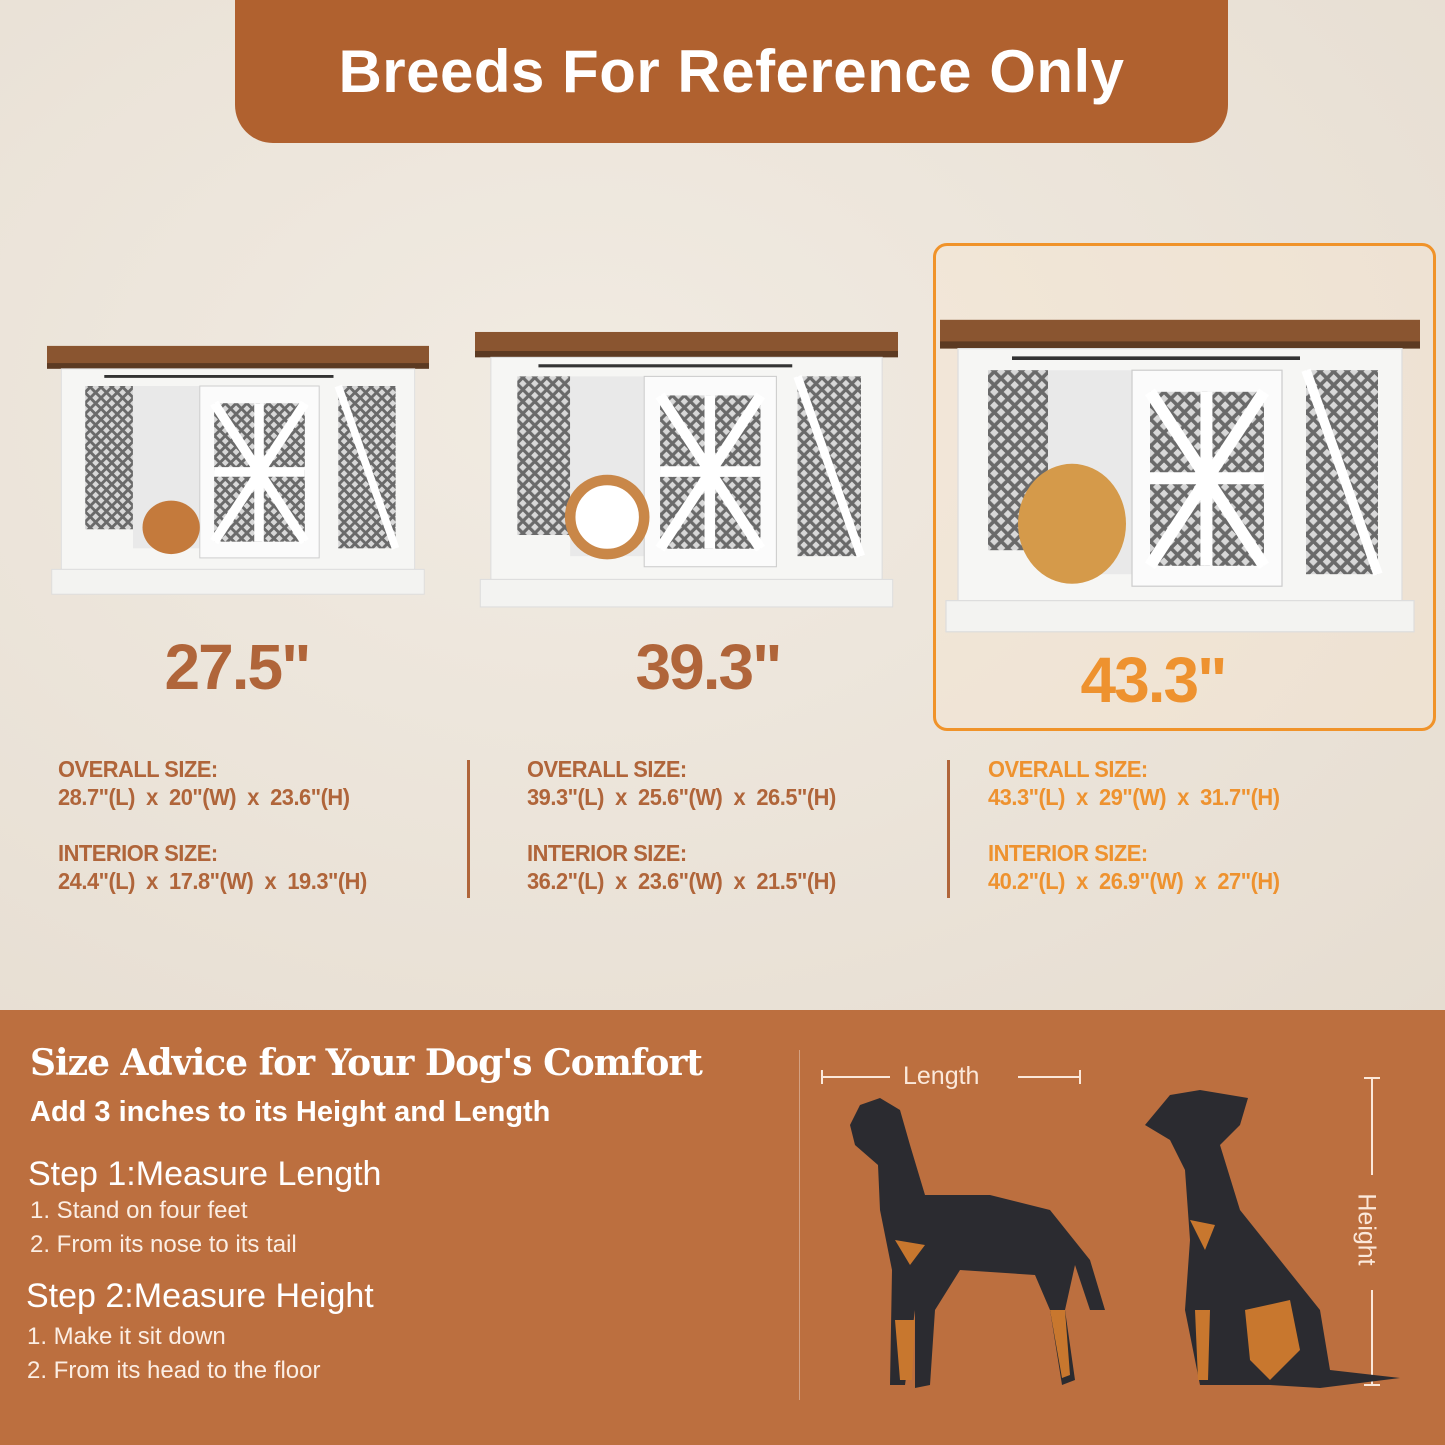  What do you see at coordinates (1180, 477) in the screenshot?
I see `crate-large-image` at bounding box center [1180, 477].